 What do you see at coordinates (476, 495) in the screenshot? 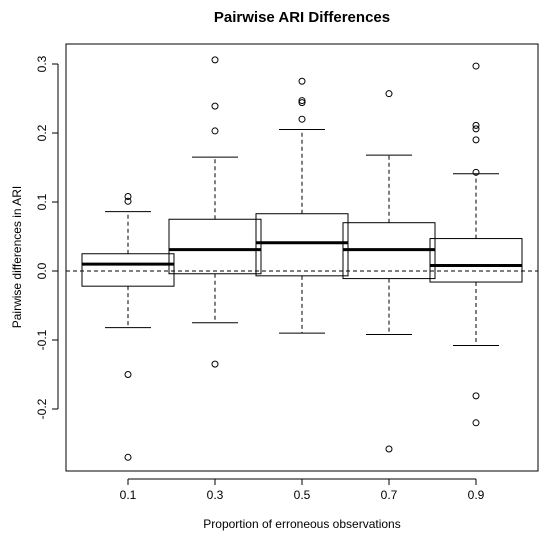
I see `x-tick-label: 0.9` at bounding box center [476, 495].